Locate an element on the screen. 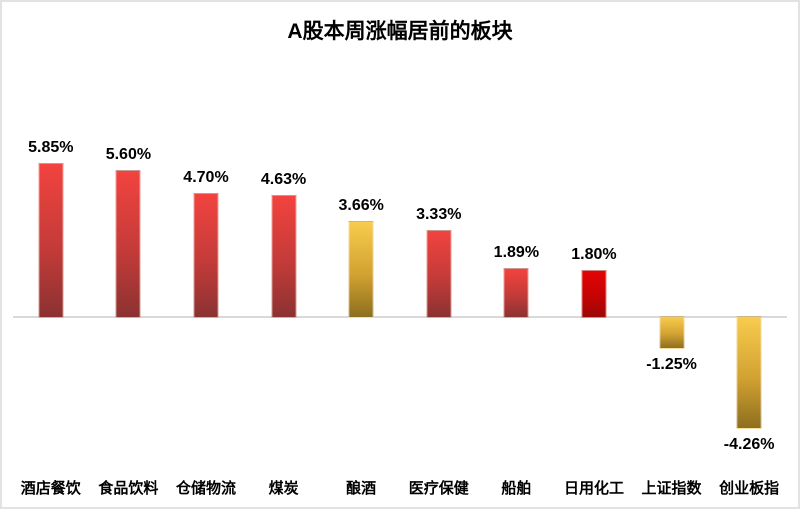 Image resolution: width=800 pixels, height=509 pixels. bar-value-label: -1.25% is located at coordinates (671, 364).